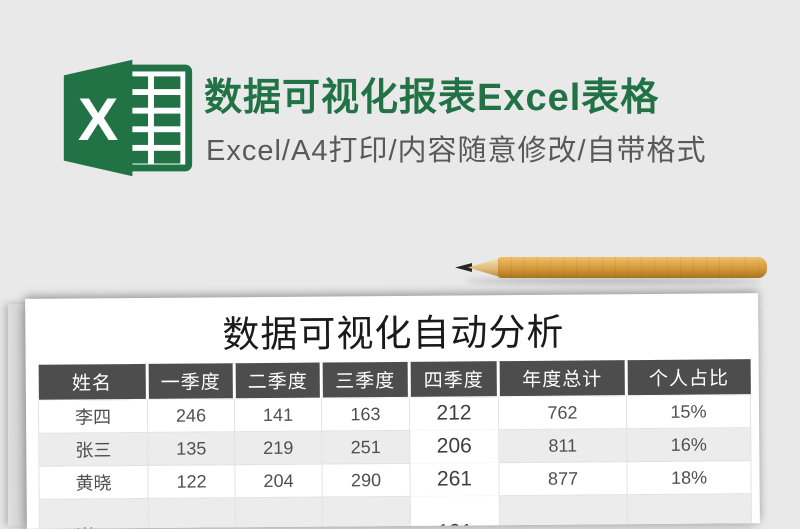 The image size is (800, 529). Describe the element at coordinates (454, 446) in the screenshot. I see `cell-q4: 206` at that location.